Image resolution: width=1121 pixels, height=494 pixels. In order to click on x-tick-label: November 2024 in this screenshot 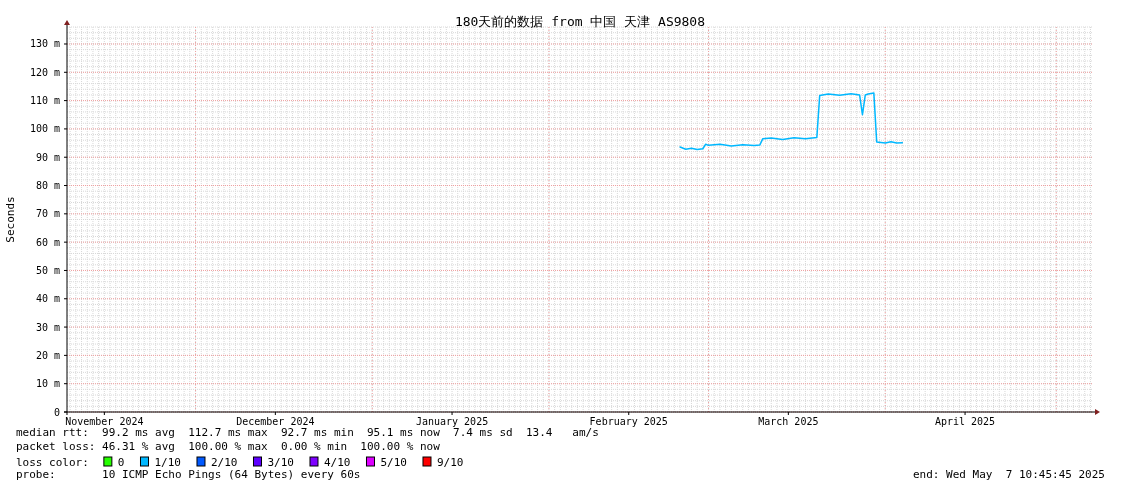, I will do `click(104, 421)`.